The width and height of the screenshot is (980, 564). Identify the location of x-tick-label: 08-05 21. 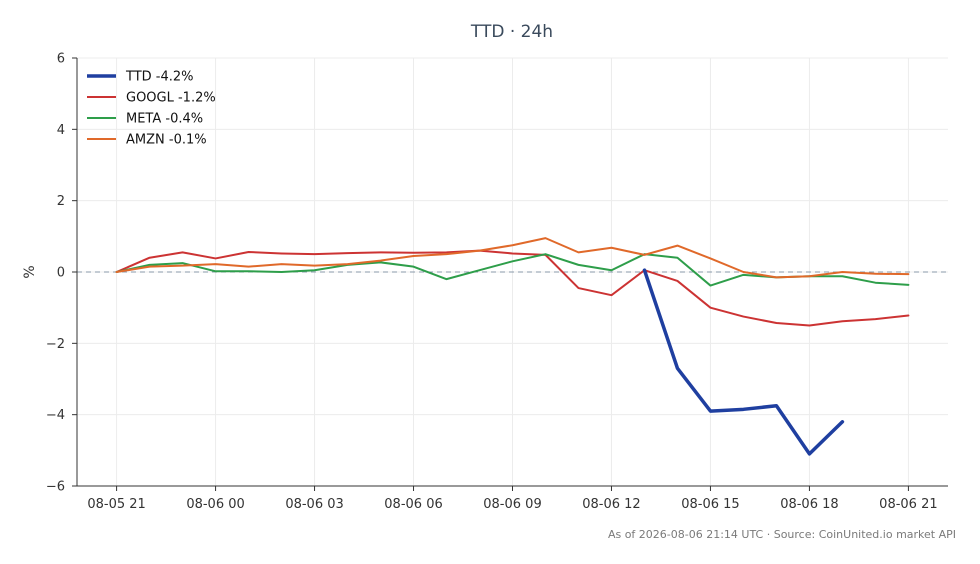
(116, 504).